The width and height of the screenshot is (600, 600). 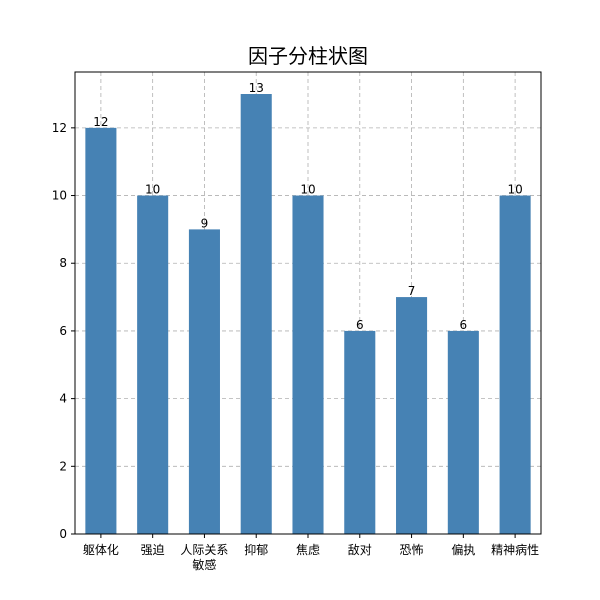 What do you see at coordinates (204, 564) in the screenshot?
I see `x-tick-label: 敏感` at bounding box center [204, 564].